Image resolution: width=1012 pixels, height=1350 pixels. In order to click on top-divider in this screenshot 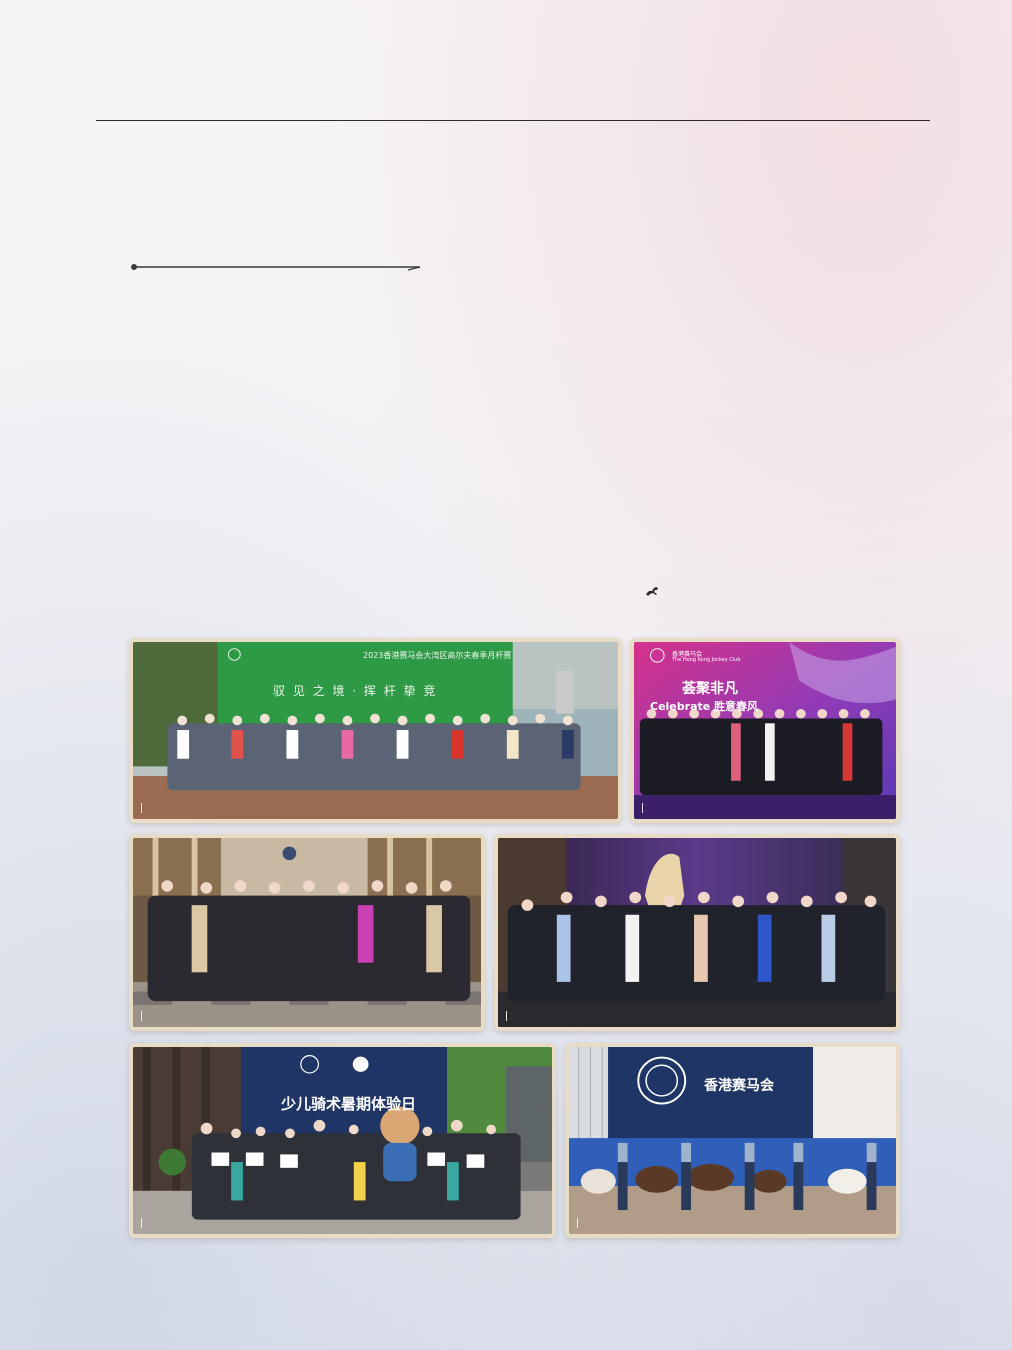, I will do `click(513, 120)`.